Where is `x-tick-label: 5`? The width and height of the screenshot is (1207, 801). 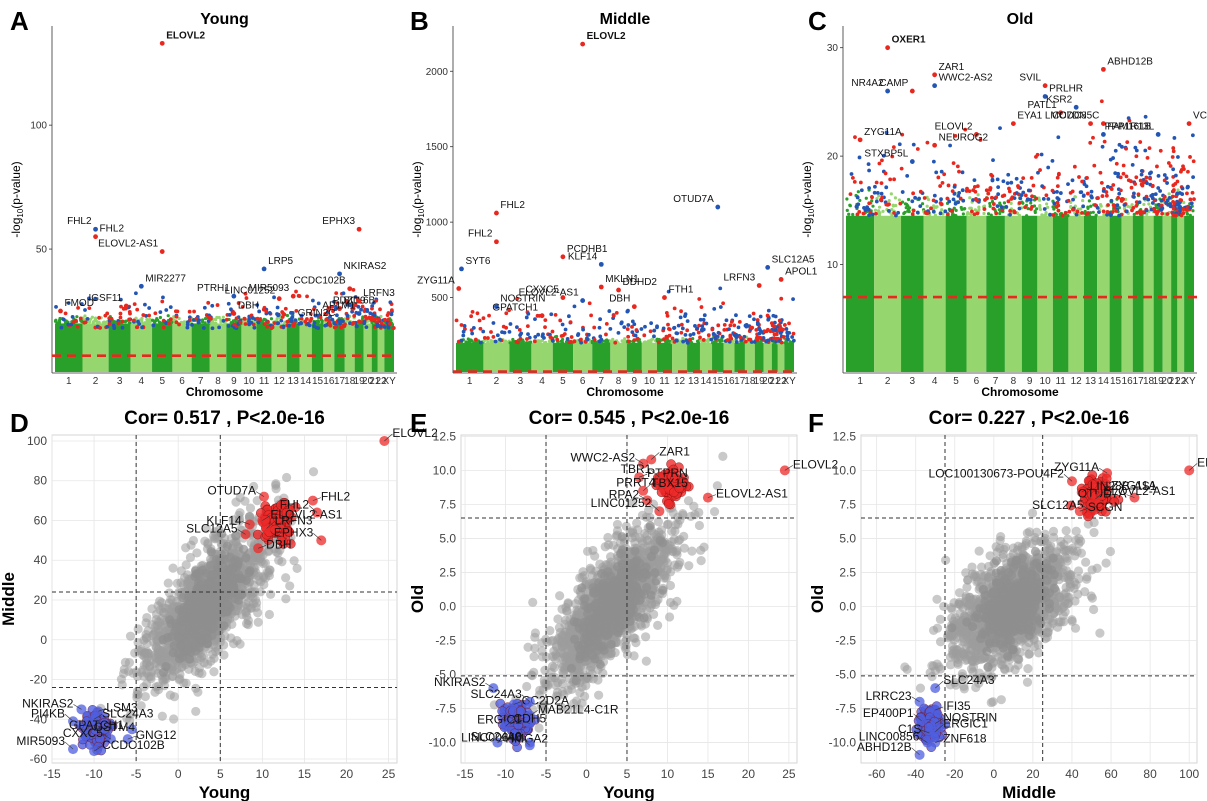 x-tick-label: 5 is located at coordinates (220, 774).